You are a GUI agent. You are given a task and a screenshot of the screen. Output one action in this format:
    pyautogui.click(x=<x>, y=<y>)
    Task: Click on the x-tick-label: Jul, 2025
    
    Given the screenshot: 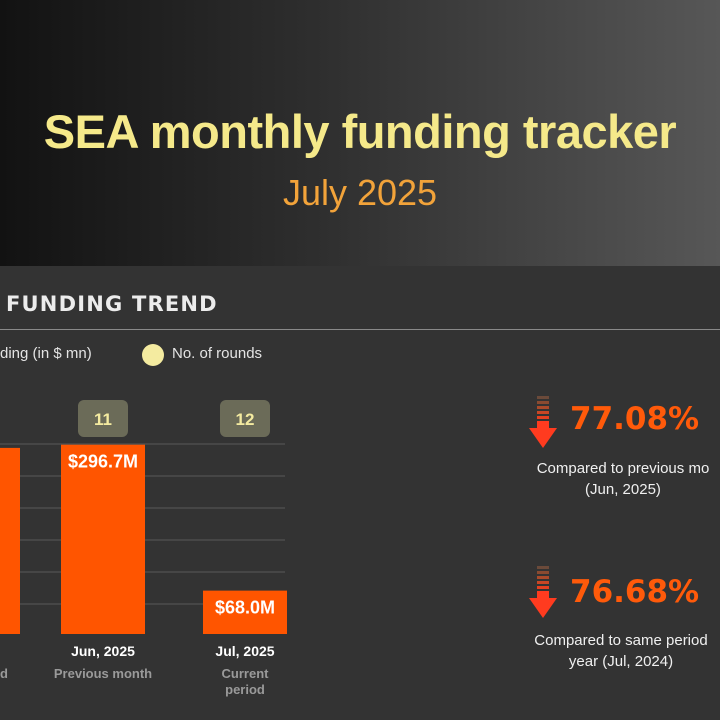 What is the action you would take?
    pyautogui.click(x=244, y=651)
    